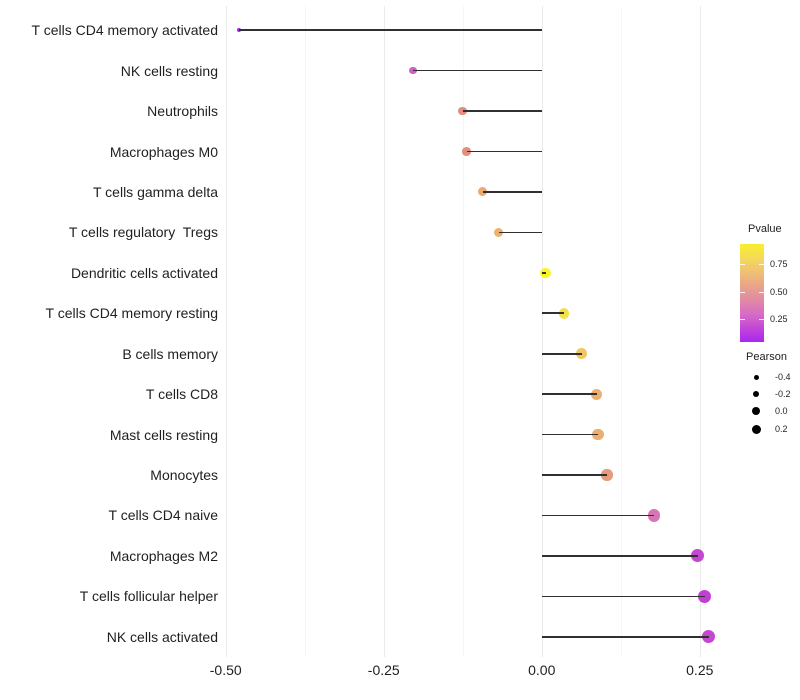 This screenshot has height=700, width=800. I want to click on category-label: Macrophages M0, so click(163, 151).